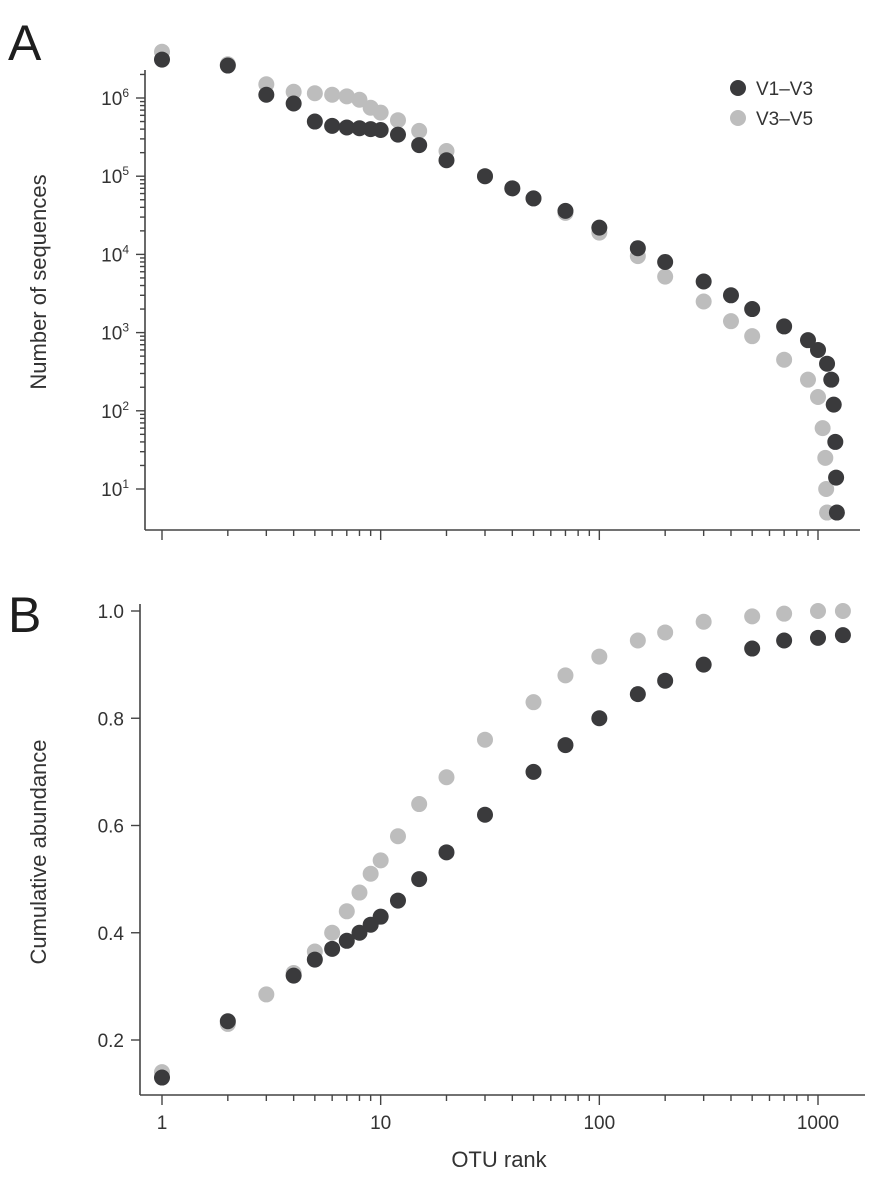  Describe the element at coordinates (38, 281) in the screenshot. I see `panel-a-ylabel: Number of sequences` at that location.